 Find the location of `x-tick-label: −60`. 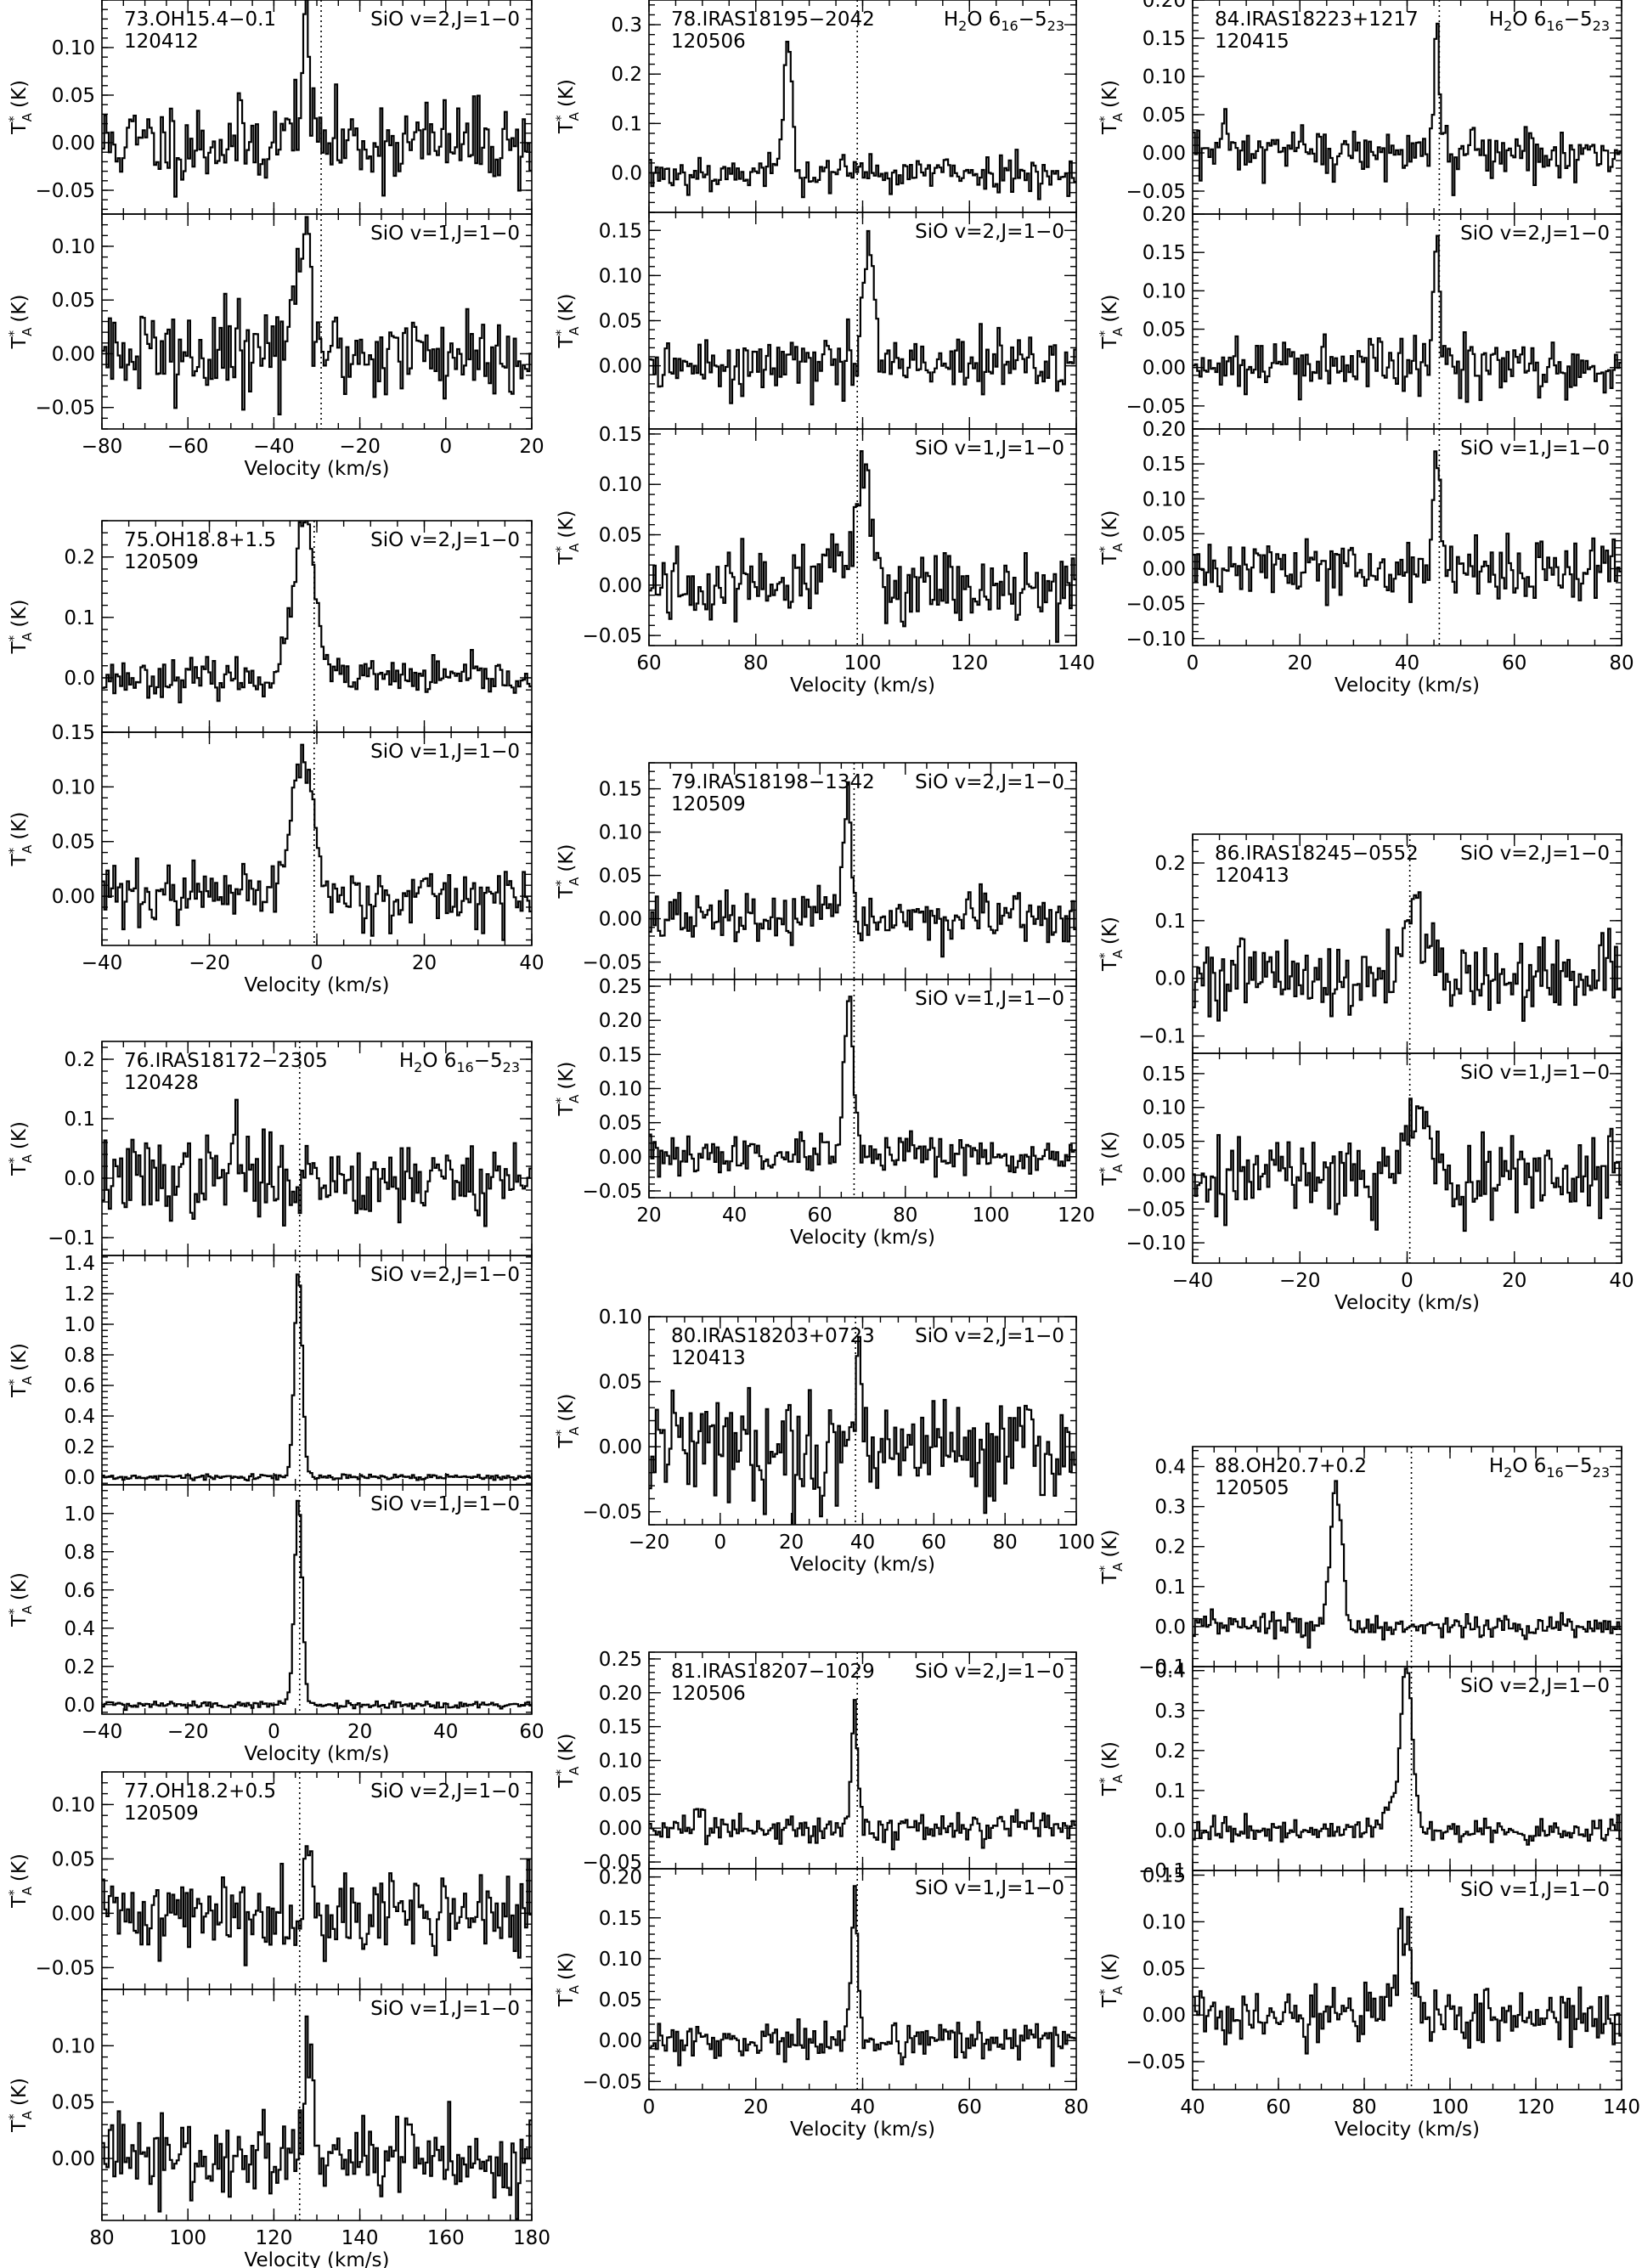

x-tick-label: −60 is located at coordinates (188, 447).